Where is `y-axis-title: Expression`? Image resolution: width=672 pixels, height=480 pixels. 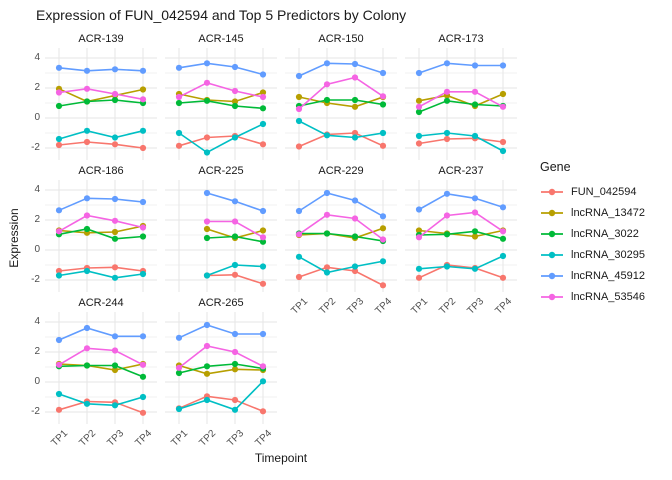 y-axis-title: Expression is located at coordinates (14, 238).